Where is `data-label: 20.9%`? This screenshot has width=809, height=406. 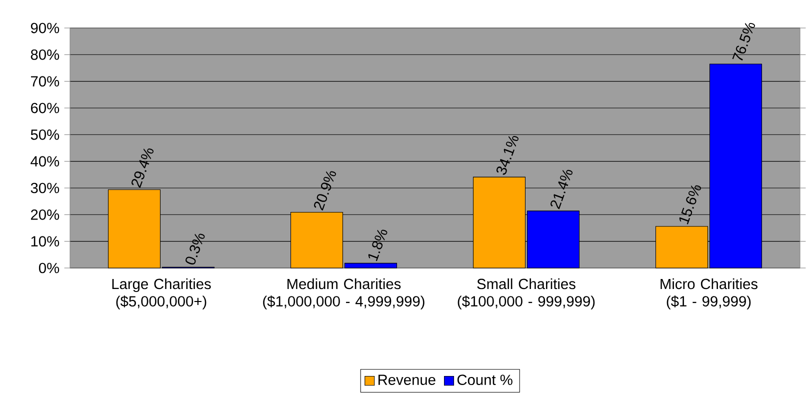
data-label: 20.9% is located at coordinates (325, 191).